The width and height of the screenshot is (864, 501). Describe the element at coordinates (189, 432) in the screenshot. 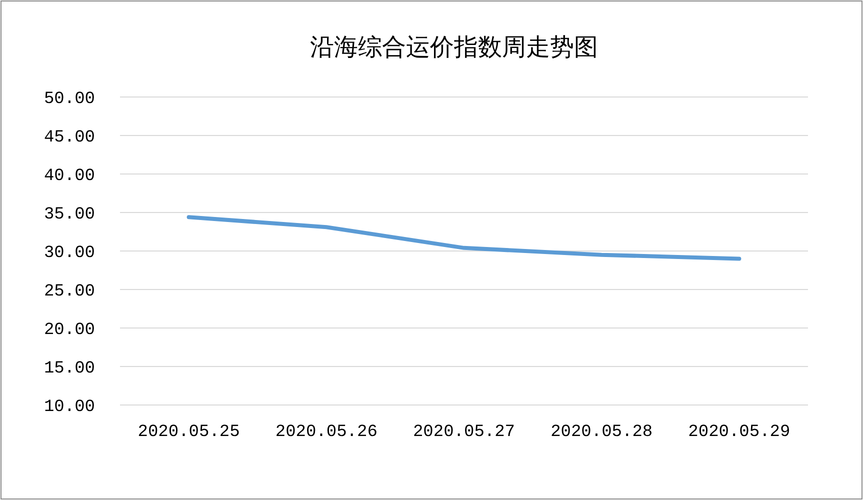

I see `x-tick-label: 2020.05.25` at that location.